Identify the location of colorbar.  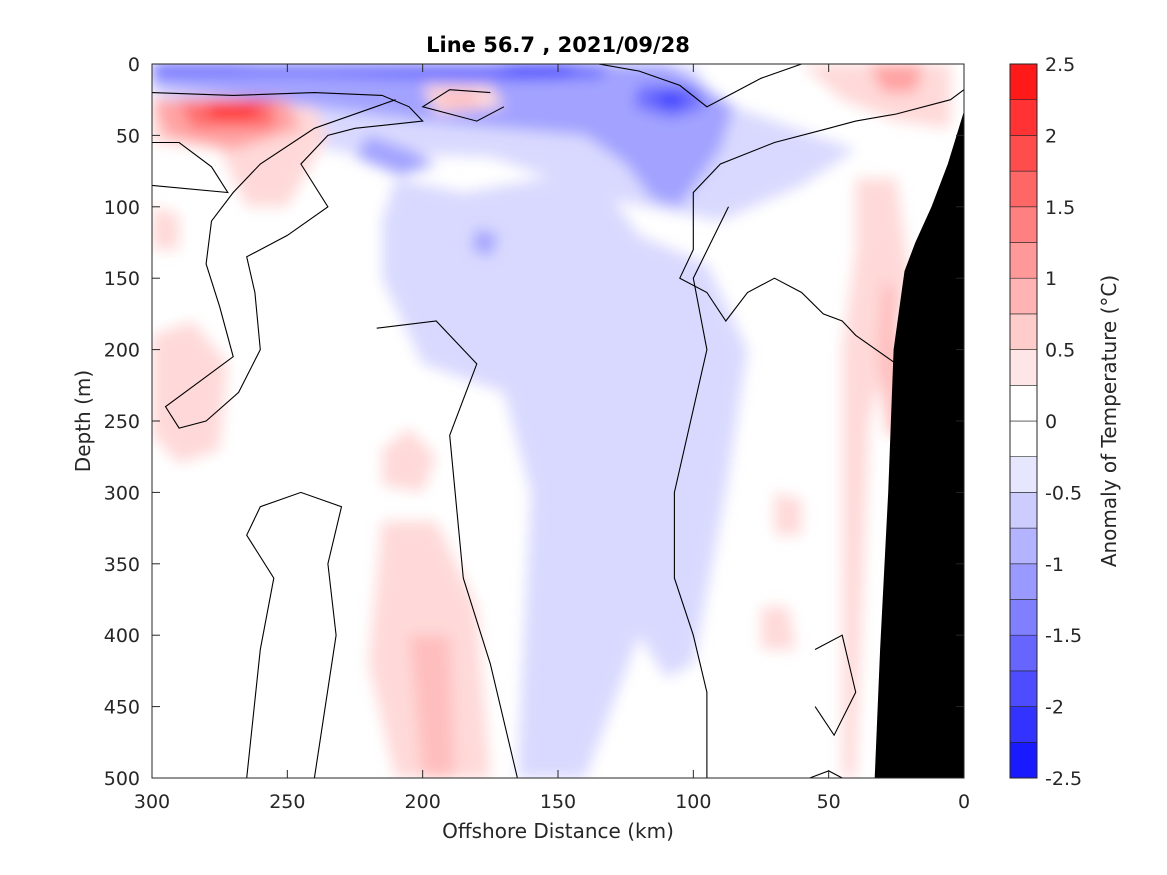
(1023, 421).